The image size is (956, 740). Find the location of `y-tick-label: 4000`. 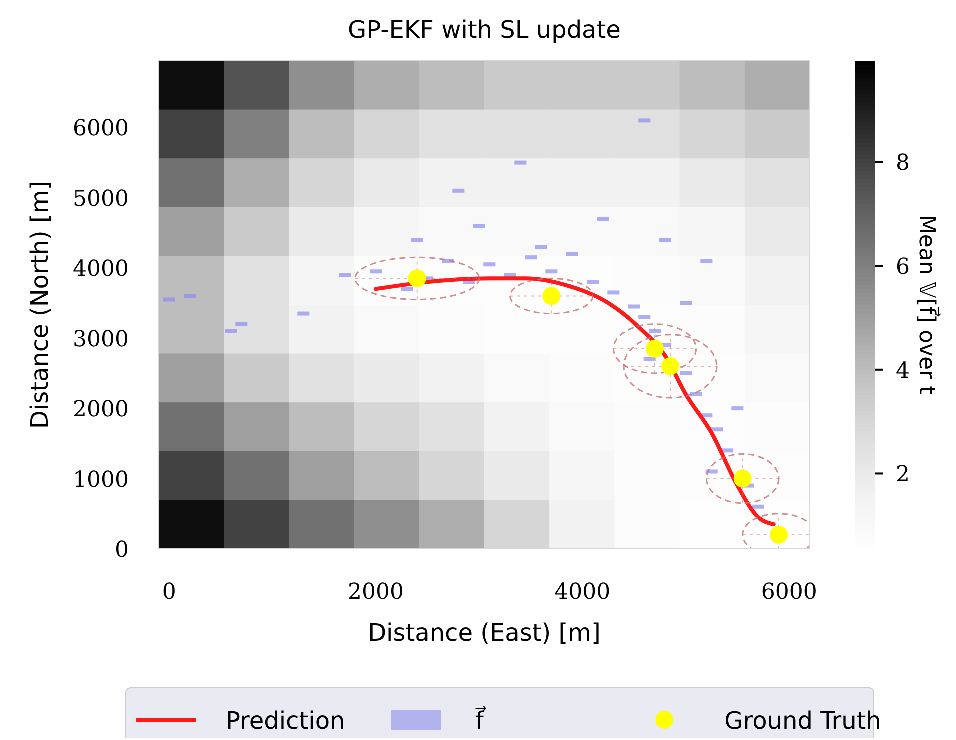

y-tick-label: 4000 is located at coordinates (101, 269).